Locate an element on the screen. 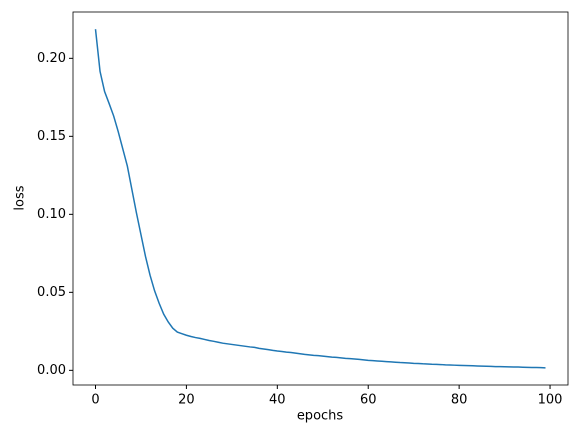 This screenshot has height=432, width=582. y-tick-label: 0.20 is located at coordinates (51, 58).